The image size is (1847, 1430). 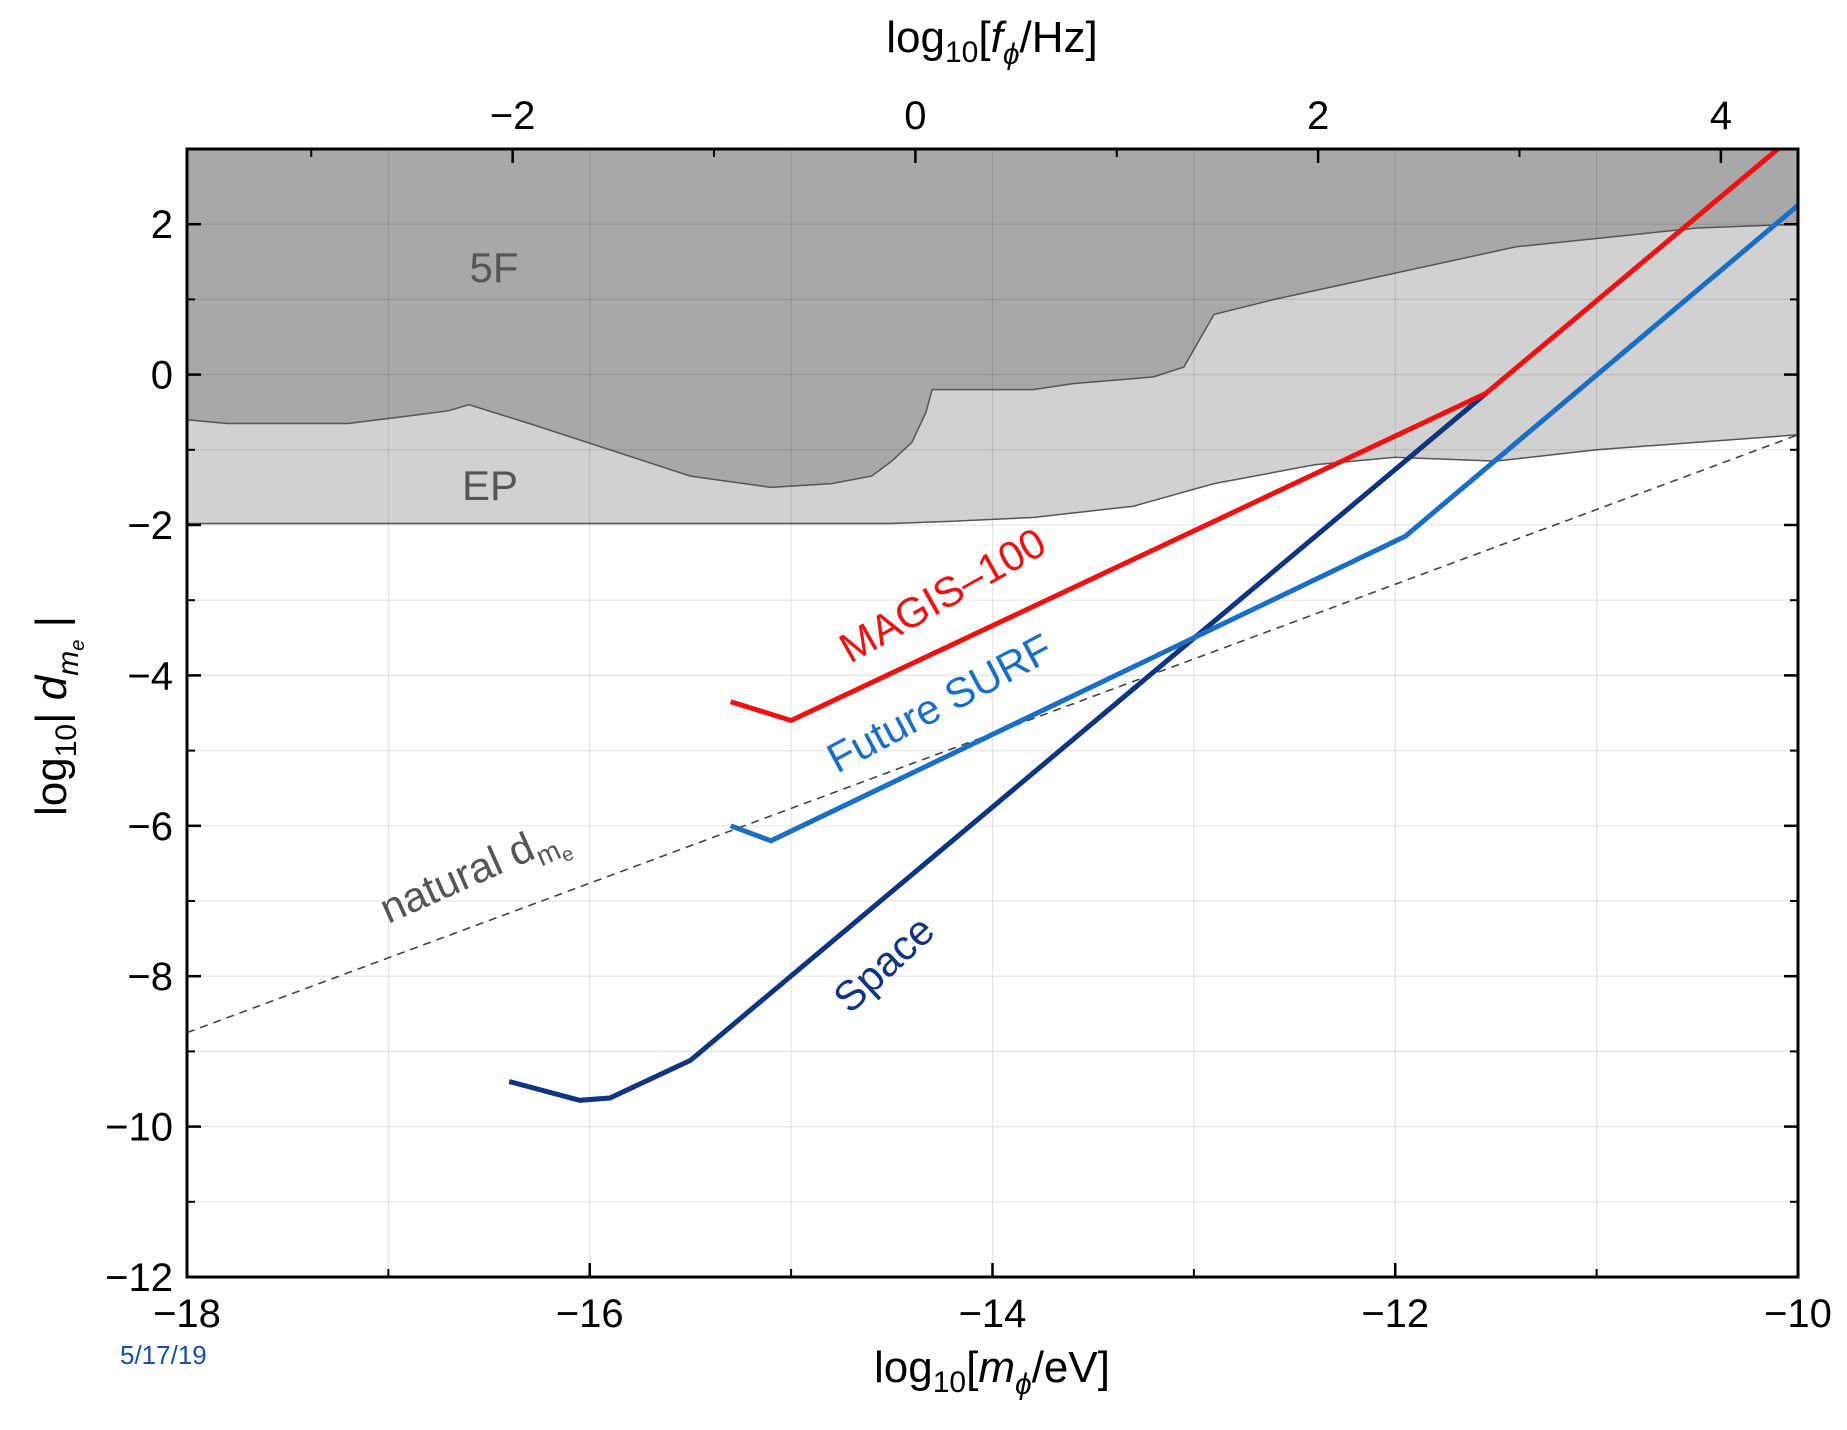 What do you see at coordinates (949, 1382) in the screenshot?
I see `x-title-sub: 10` at bounding box center [949, 1382].